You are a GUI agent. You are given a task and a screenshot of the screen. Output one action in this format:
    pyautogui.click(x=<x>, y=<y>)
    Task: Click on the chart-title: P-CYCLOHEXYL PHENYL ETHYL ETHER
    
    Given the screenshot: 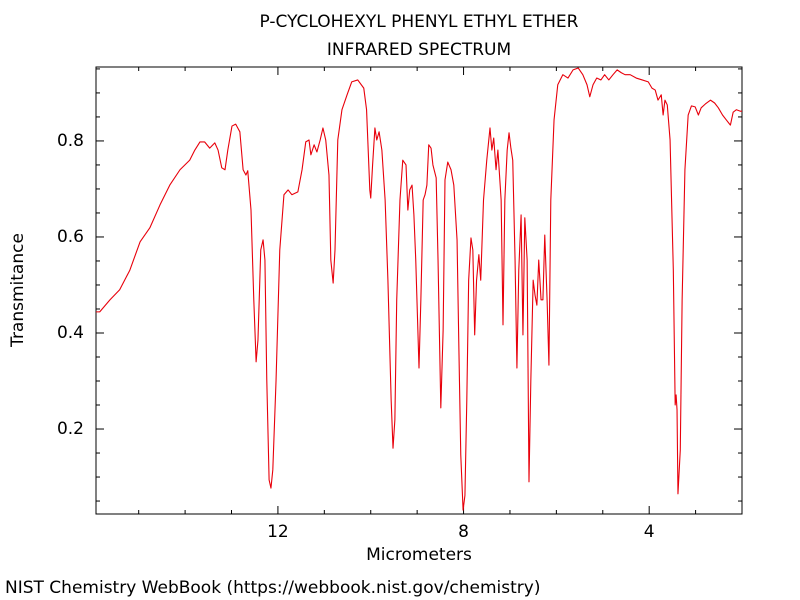 What is the action you would take?
    pyautogui.click(x=419, y=22)
    